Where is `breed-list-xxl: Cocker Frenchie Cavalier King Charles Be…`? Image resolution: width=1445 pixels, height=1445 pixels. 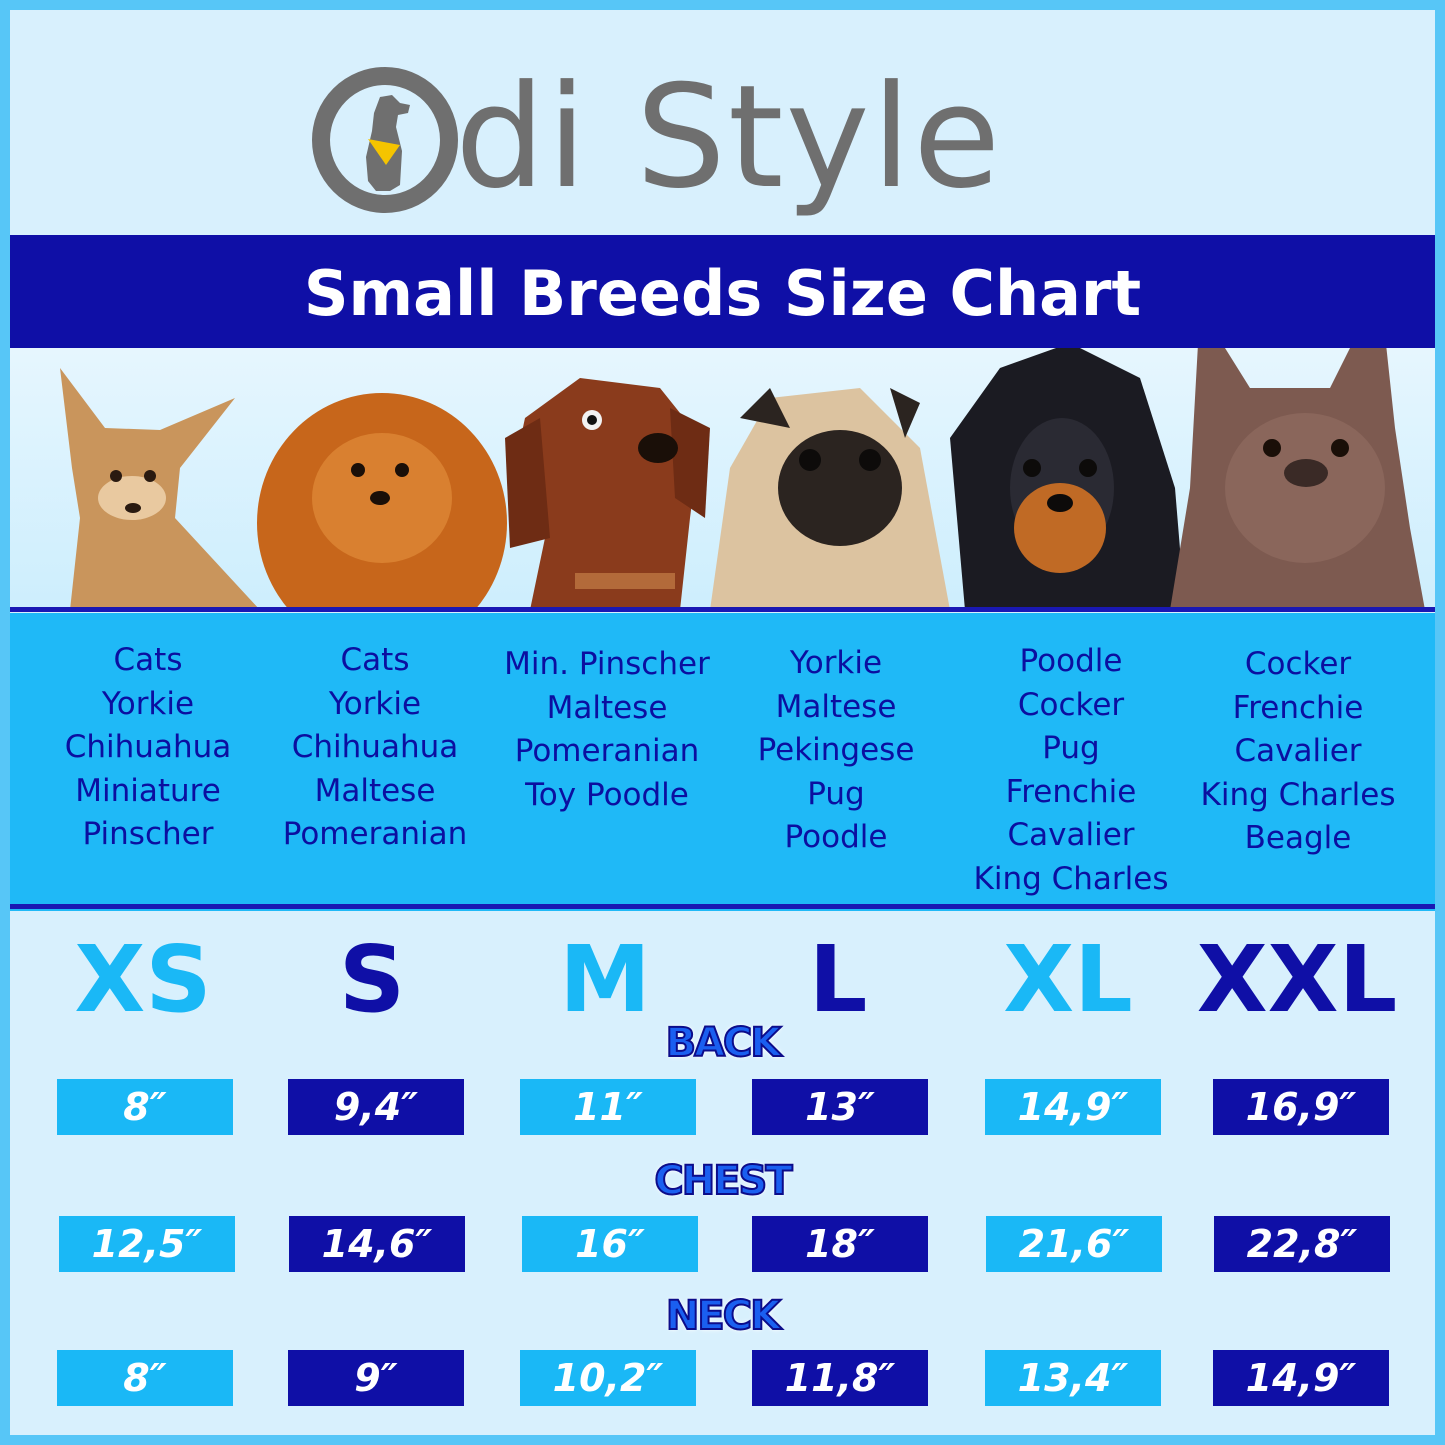 breed-list-xxl: Cocker Frenchie Cavalier King Charles Be… is located at coordinates (1298, 752).